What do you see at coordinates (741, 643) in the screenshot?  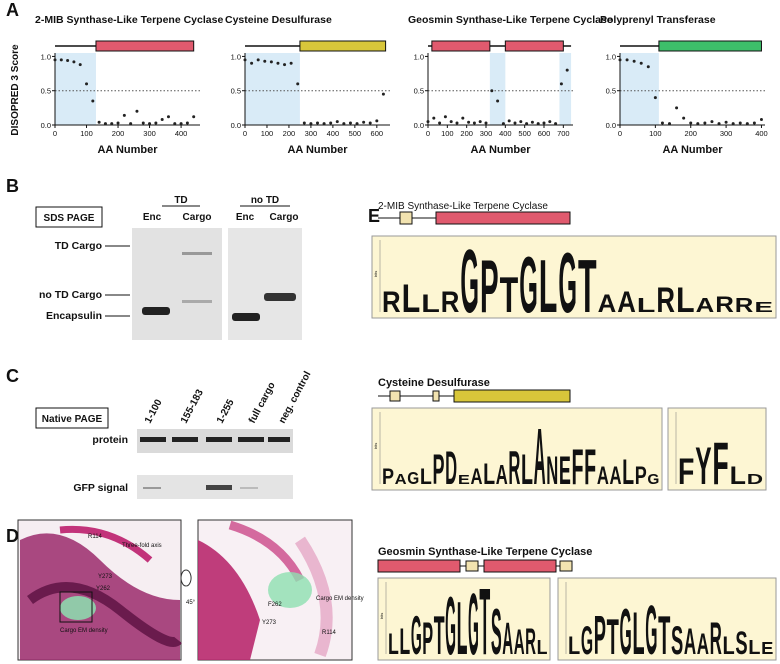 I see `logo-letter: S` at bounding box center [741, 643].